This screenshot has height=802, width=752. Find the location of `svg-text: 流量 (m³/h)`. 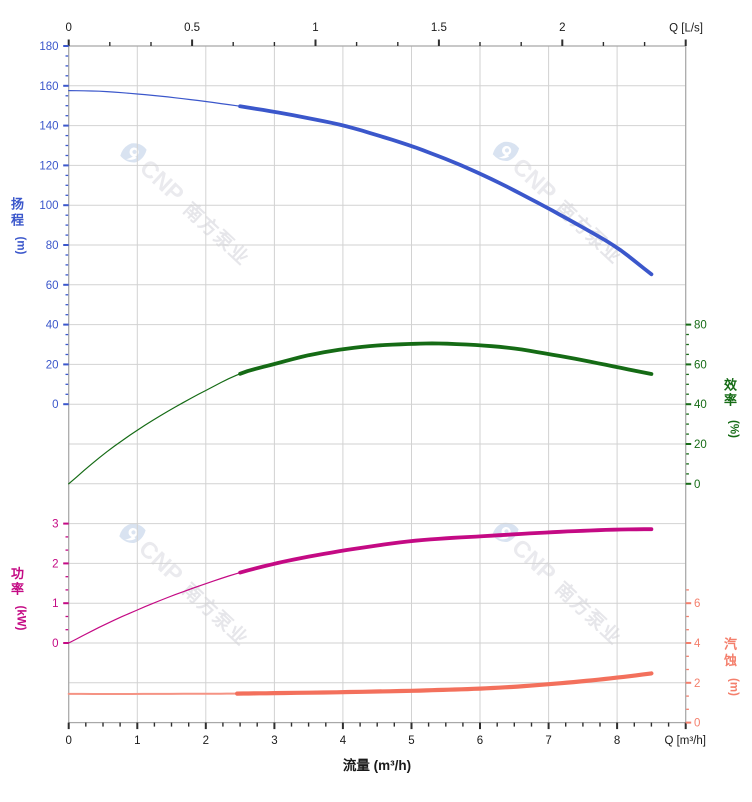

svg-text: 流量 (m³/h) is located at coordinates (377, 765).